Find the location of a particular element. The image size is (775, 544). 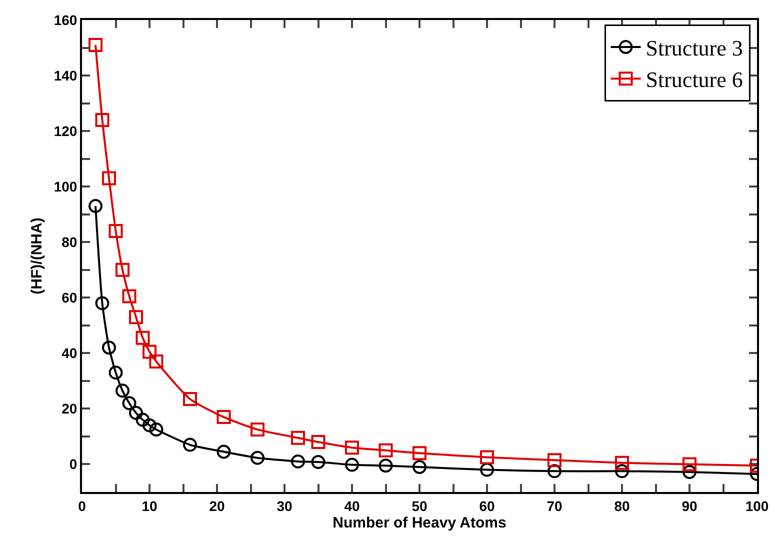

y-tick-label: 60 is located at coordinates (70, 298).